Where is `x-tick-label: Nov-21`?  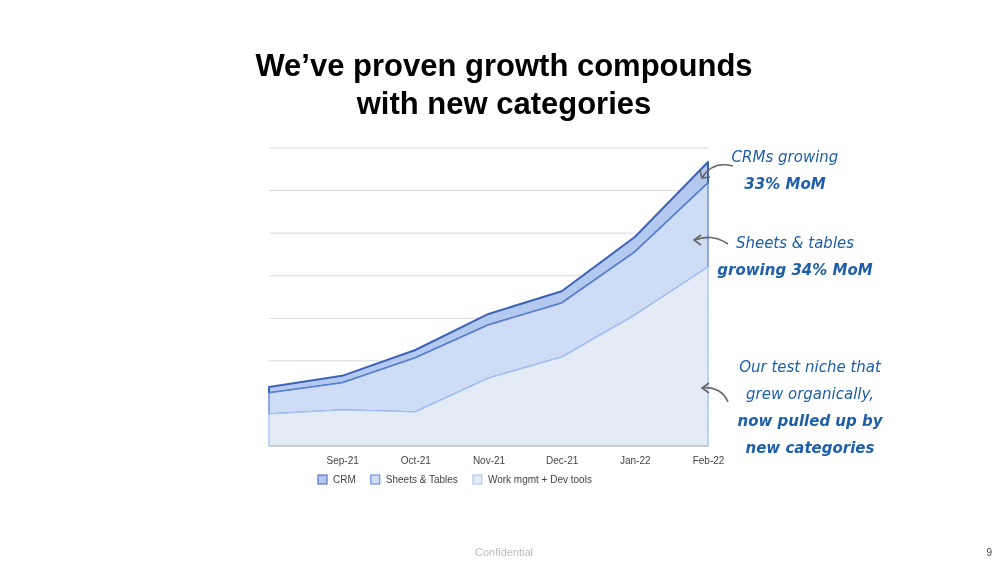
x-tick-label: Nov-21 is located at coordinates (489, 461).